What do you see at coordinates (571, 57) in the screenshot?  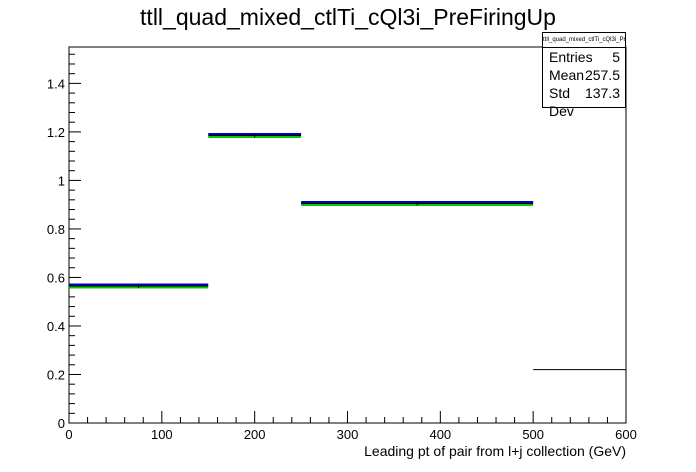 I see `stats-label: Entries` at bounding box center [571, 57].